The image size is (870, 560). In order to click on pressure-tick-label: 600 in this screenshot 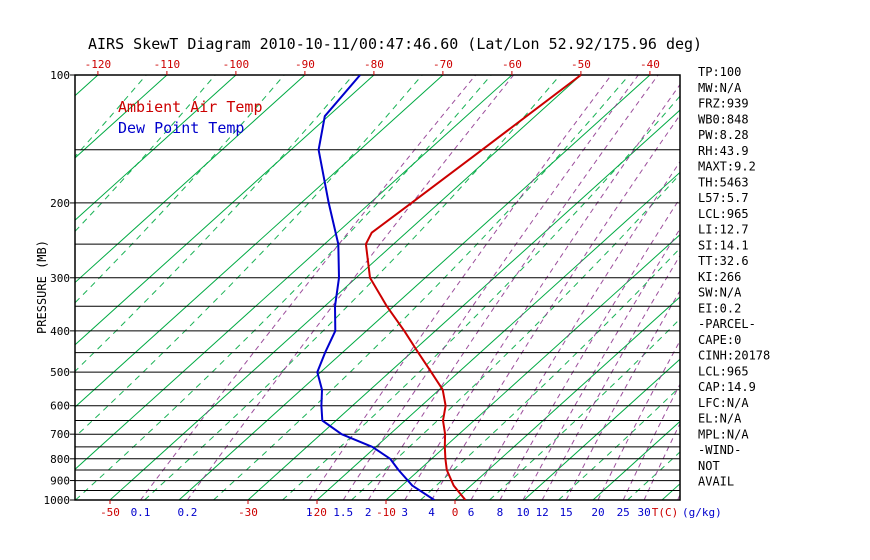, I will do `click(60, 406)`.